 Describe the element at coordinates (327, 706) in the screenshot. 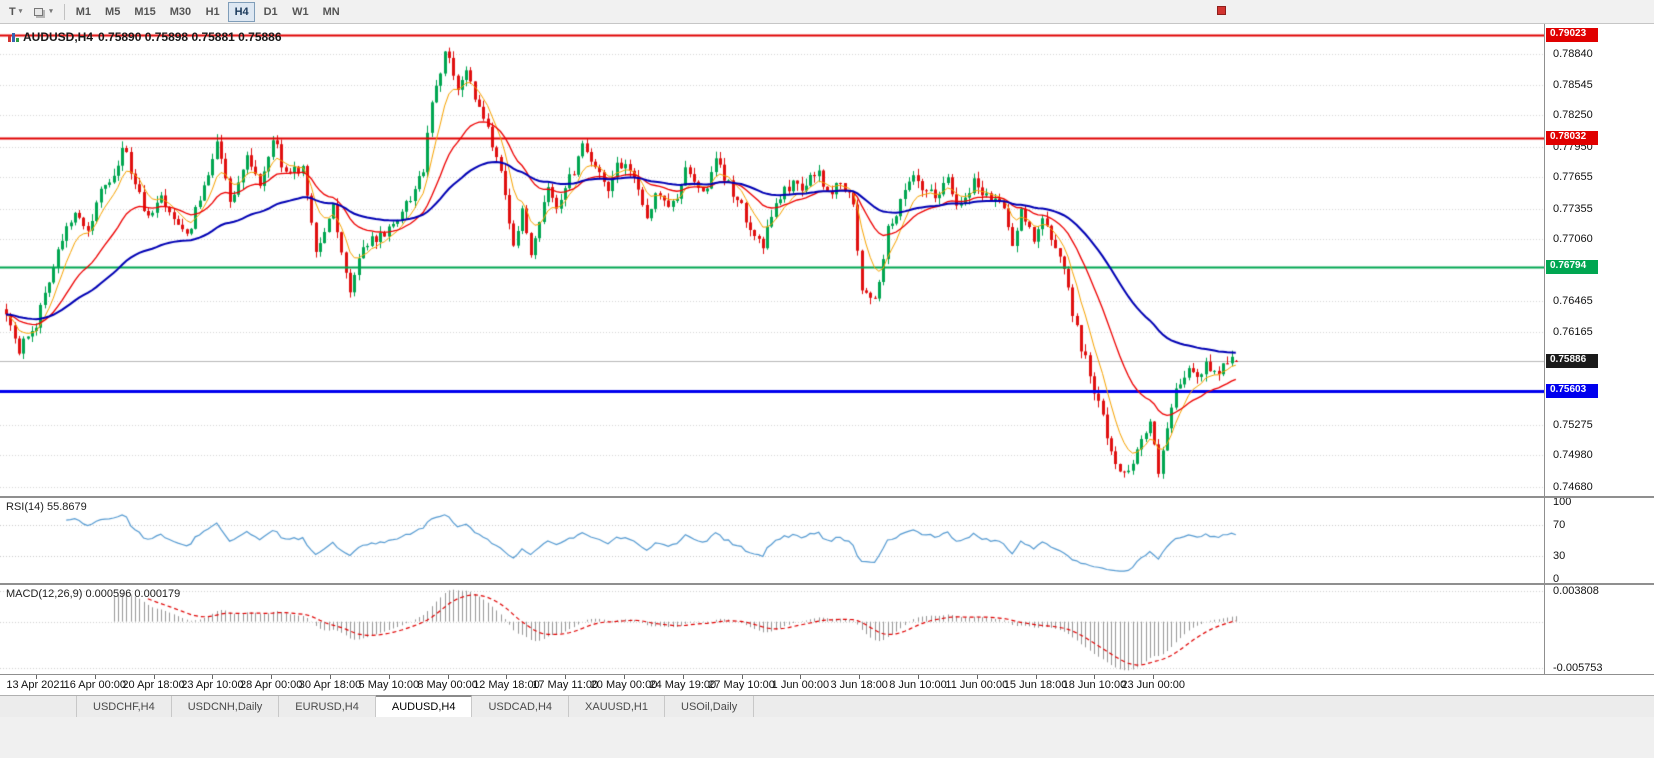

I see `tab-eurusd-h4: EURUSD,H4` at that location.